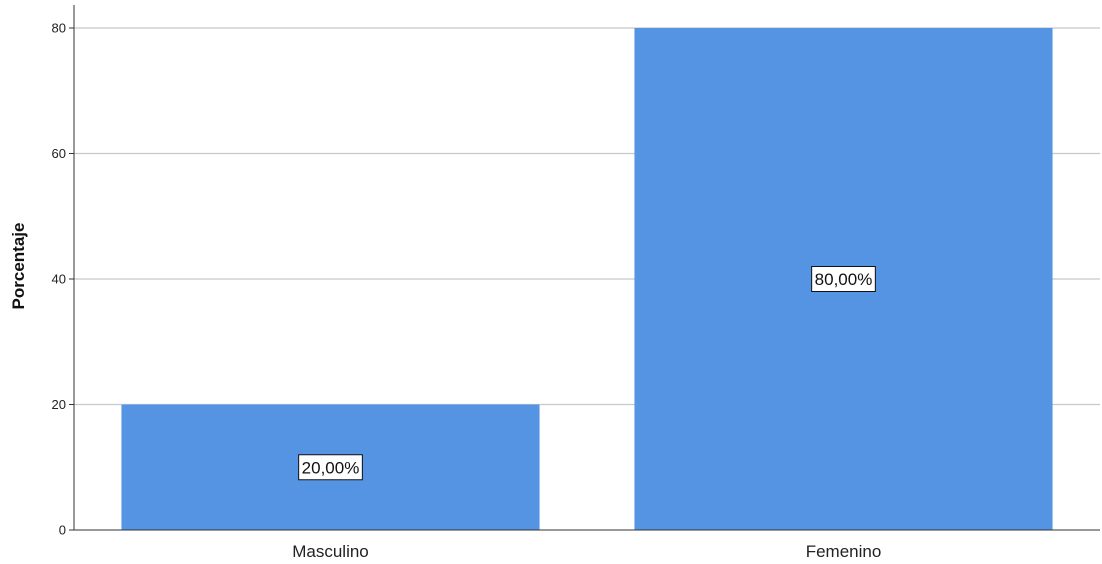  I want to click on x-category-label: Masculino, so click(330, 551).